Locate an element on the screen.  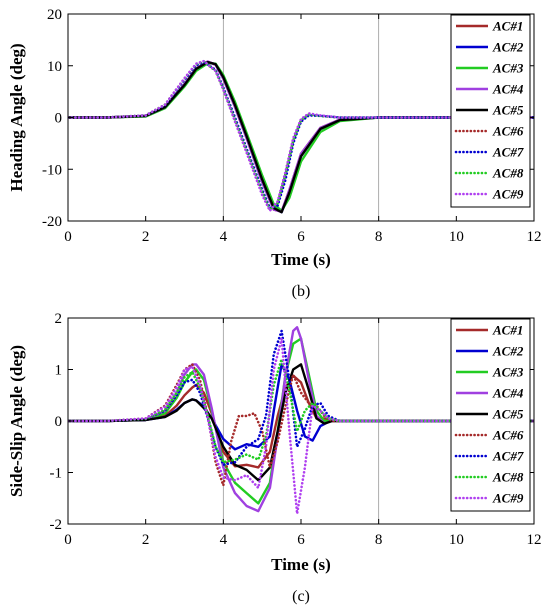
y-axis-label: Heading Angle (deg) is located at coordinates (16, 117).